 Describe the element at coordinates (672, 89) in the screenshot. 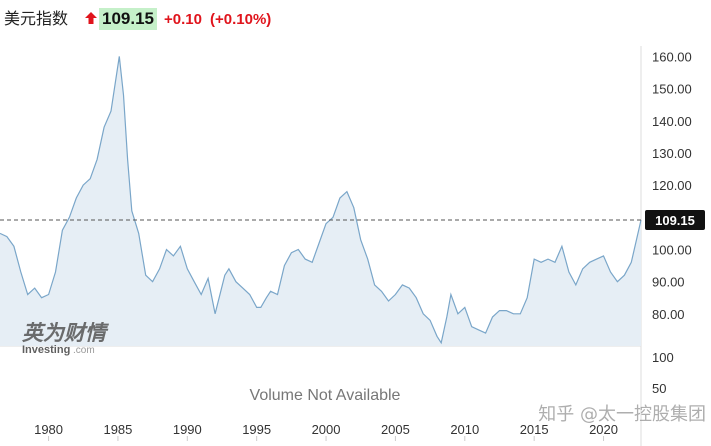

I see `y-tick-label: 150.00` at that location.